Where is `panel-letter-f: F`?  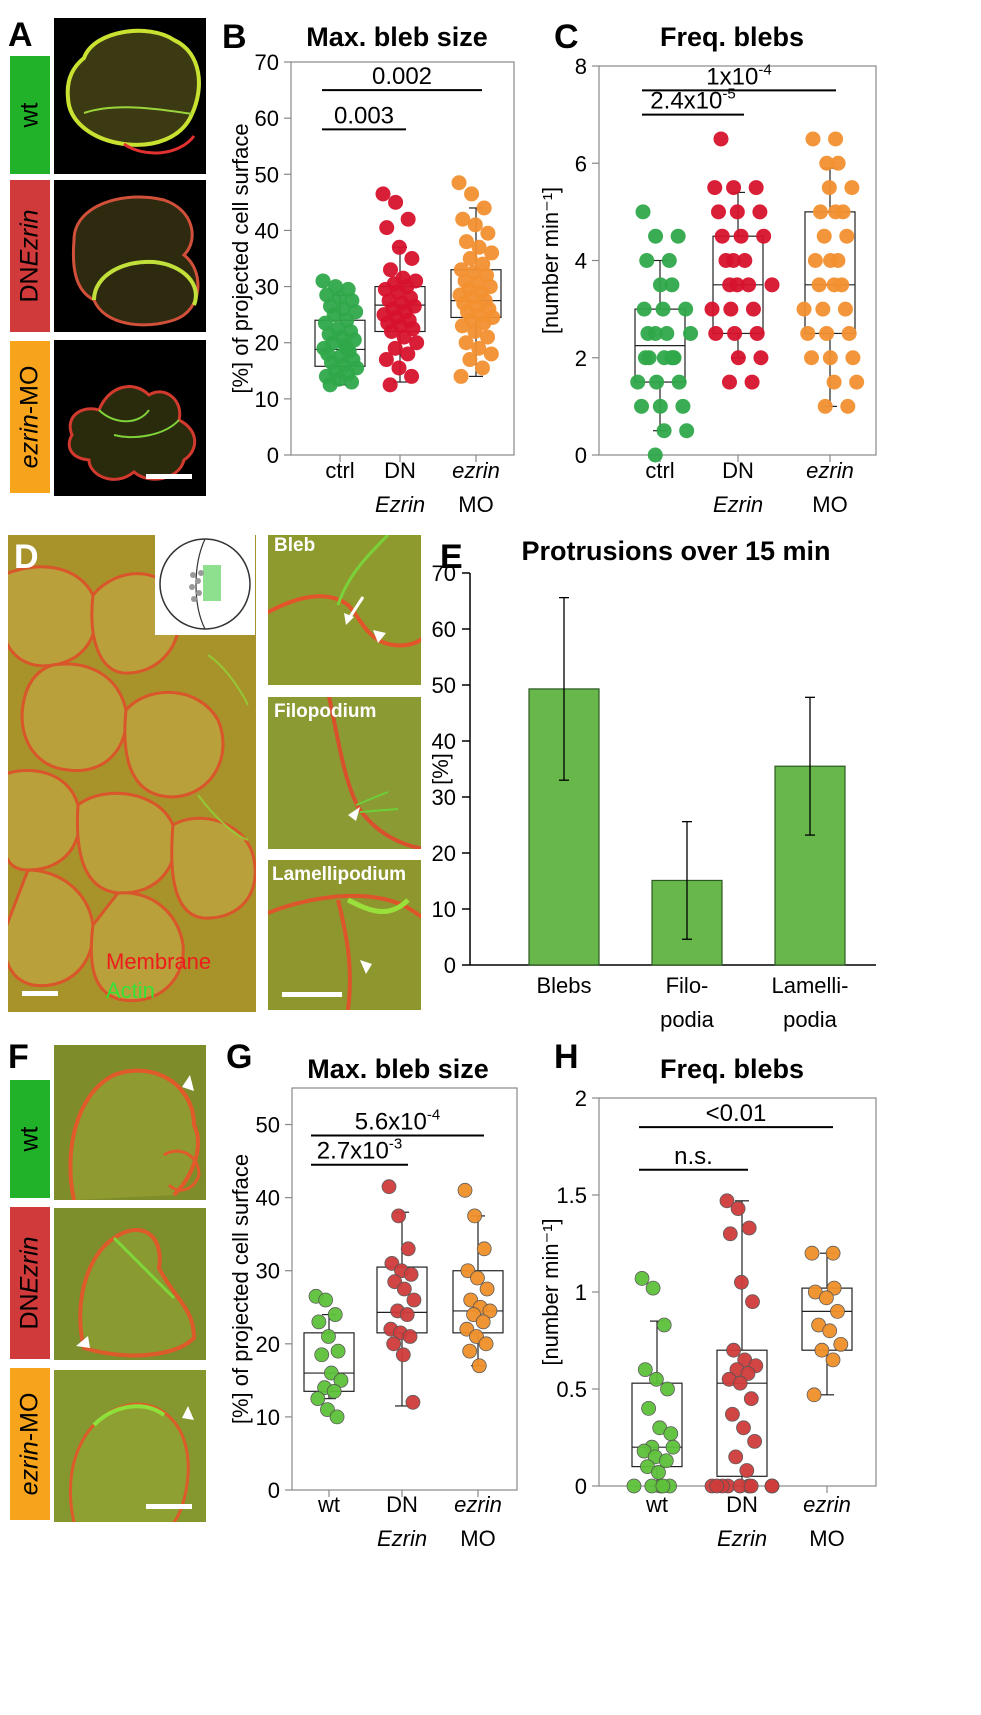 panel-letter-f: F is located at coordinates (18, 1057).